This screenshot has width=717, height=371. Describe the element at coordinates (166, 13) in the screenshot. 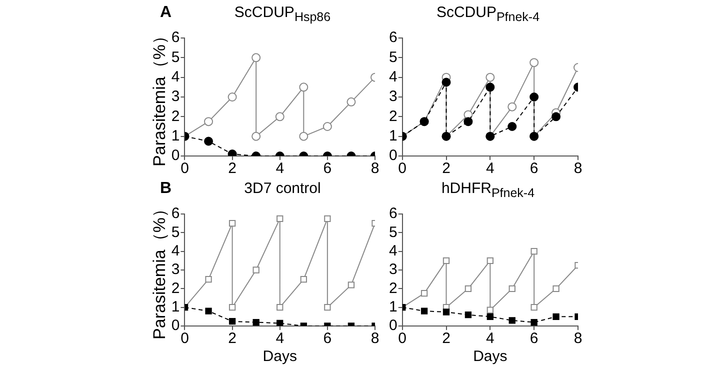

I see `text: A` at that location.